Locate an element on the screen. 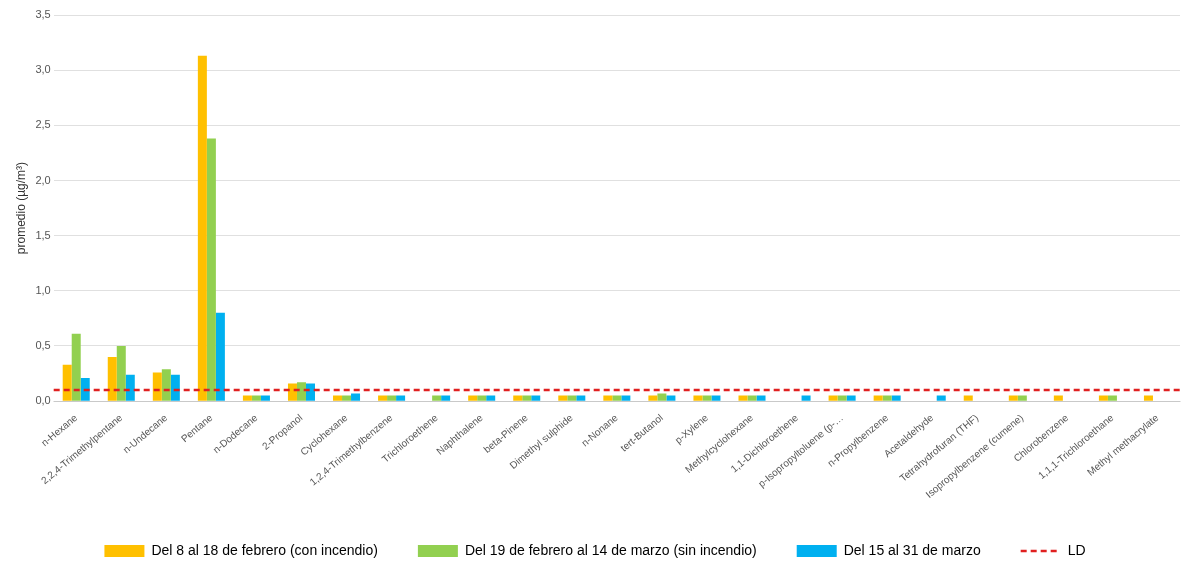 Image resolution: width=1195 pixels, height=578 pixels. y-tick-label: 2,5 is located at coordinates (43, 124).